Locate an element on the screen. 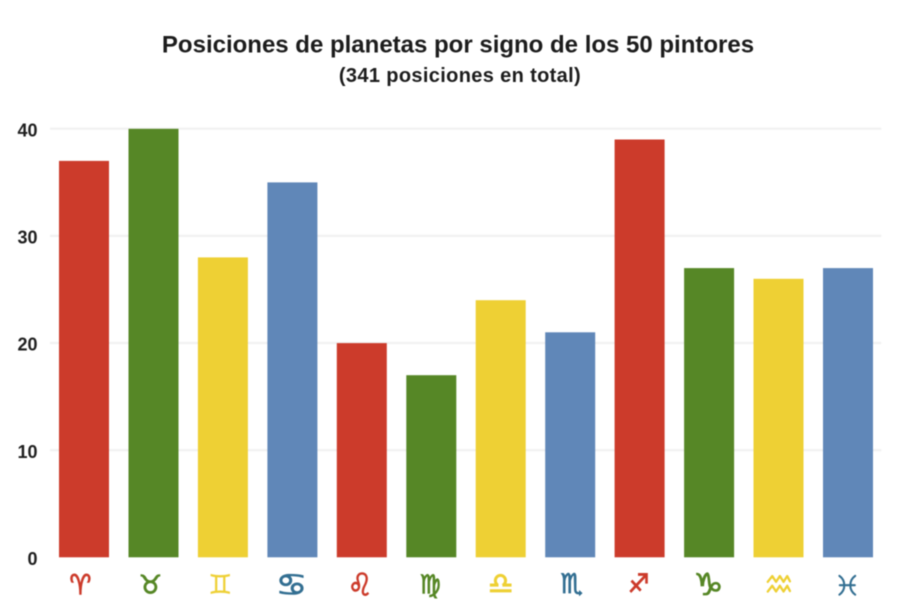 The width and height of the screenshot is (900, 613). svg-text: (341 posiciones en total) is located at coordinates (460, 76).